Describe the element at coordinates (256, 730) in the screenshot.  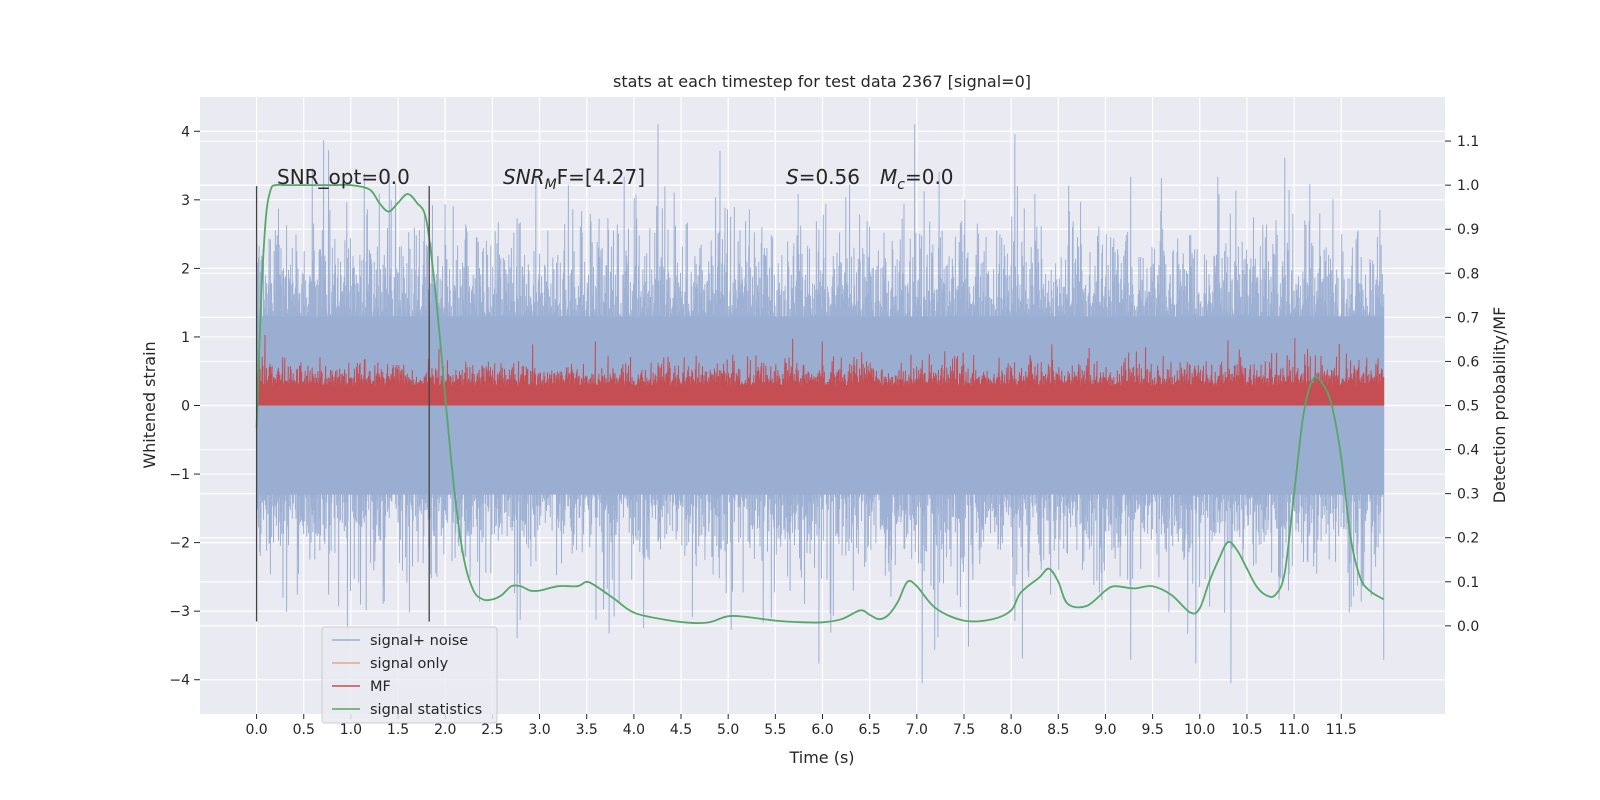
I see `x-tick-label-0: 0.0` at that location.